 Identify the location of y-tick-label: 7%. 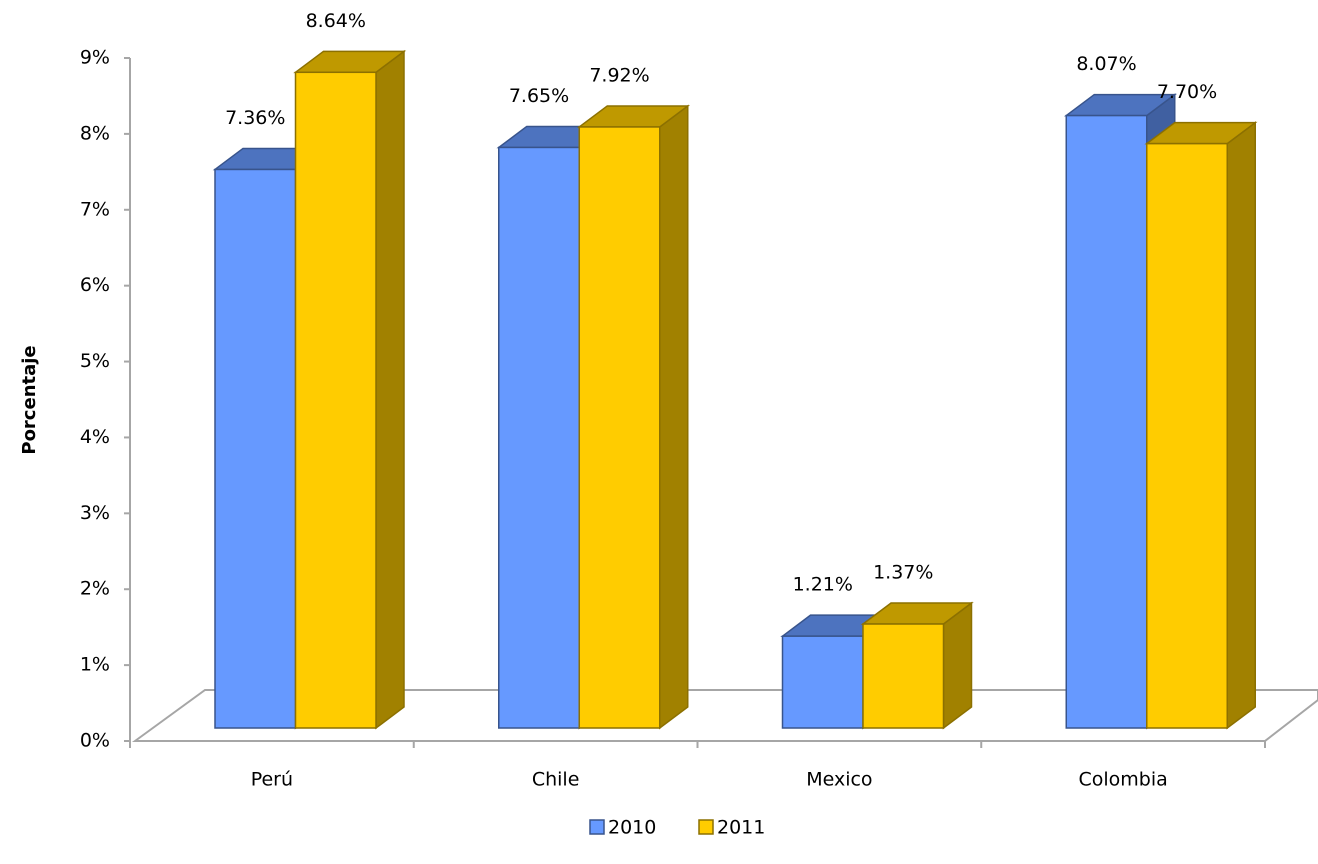
(95, 209).